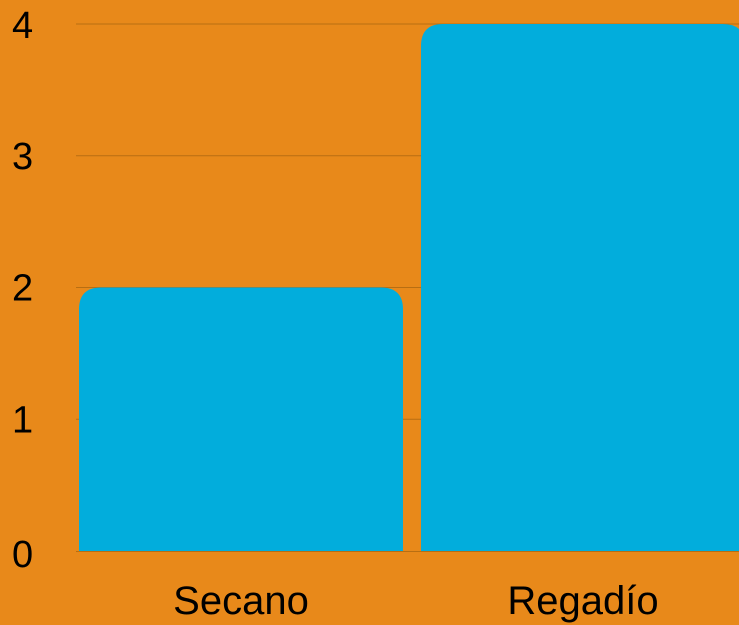  What do you see at coordinates (582, 601) in the screenshot?
I see `x-tick-label: Regadío` at bounding box center [582, 601].